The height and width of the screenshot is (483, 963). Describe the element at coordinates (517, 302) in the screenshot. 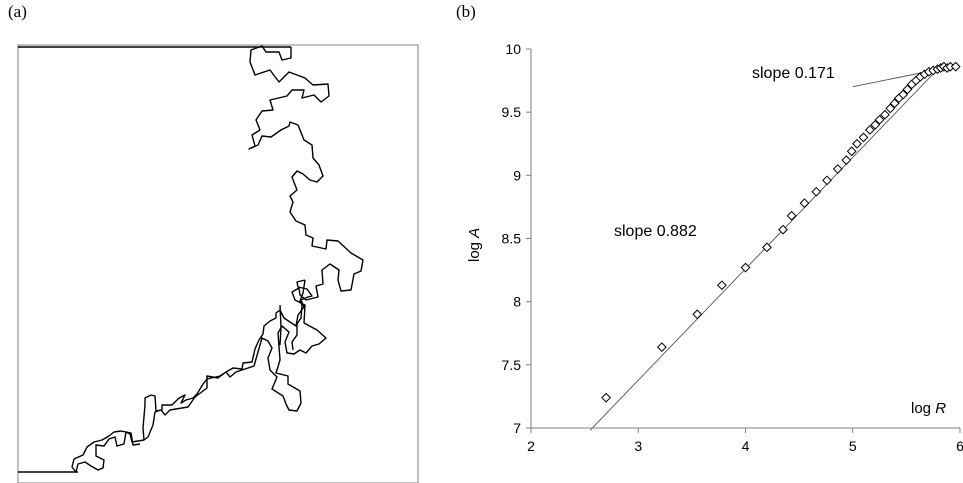

I see `y-tick-label-2: 8` at that location.